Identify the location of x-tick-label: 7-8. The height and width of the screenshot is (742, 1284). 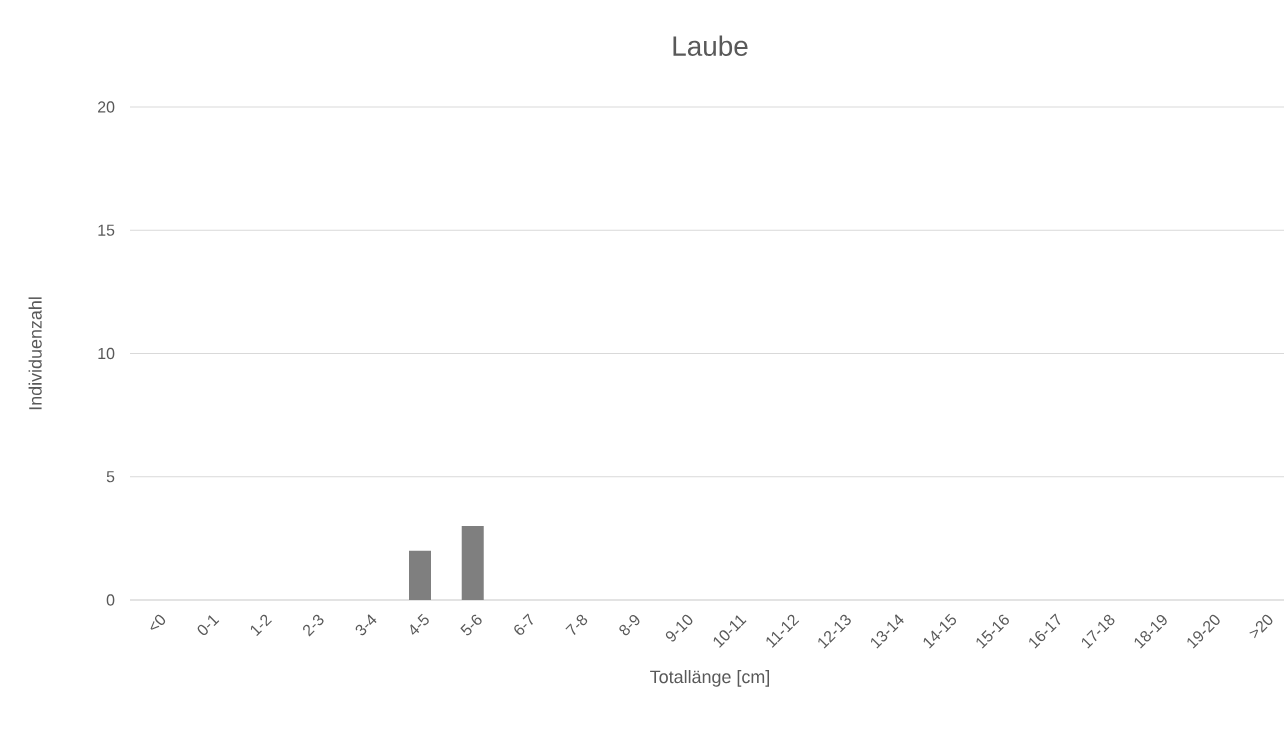
(576, 624).